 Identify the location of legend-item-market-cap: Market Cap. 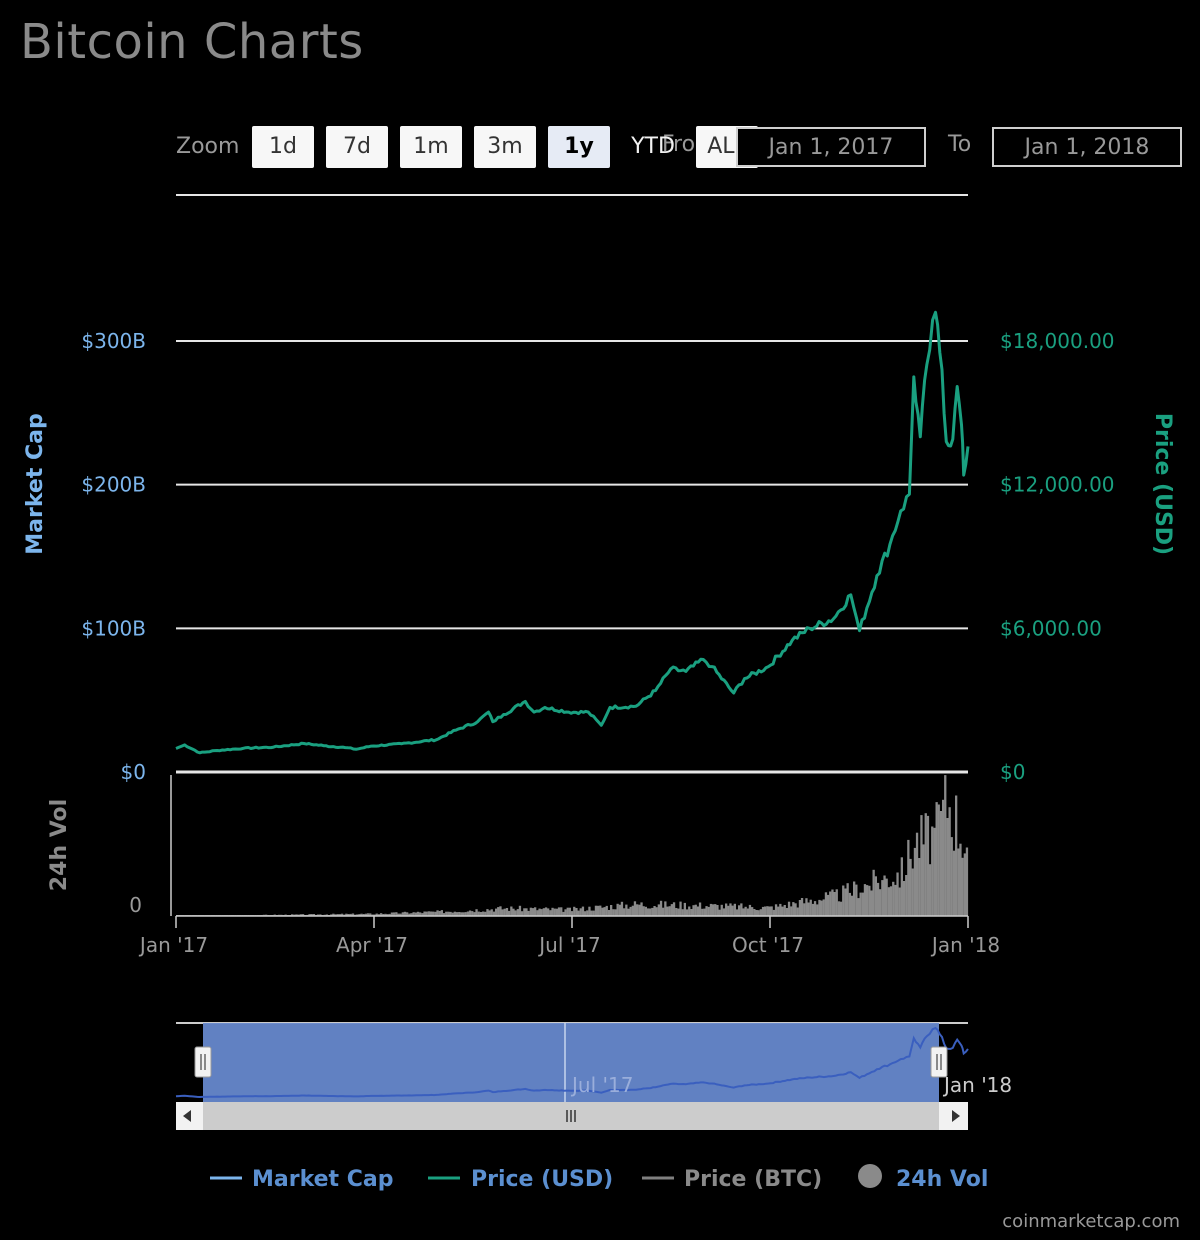
(301, 1179).